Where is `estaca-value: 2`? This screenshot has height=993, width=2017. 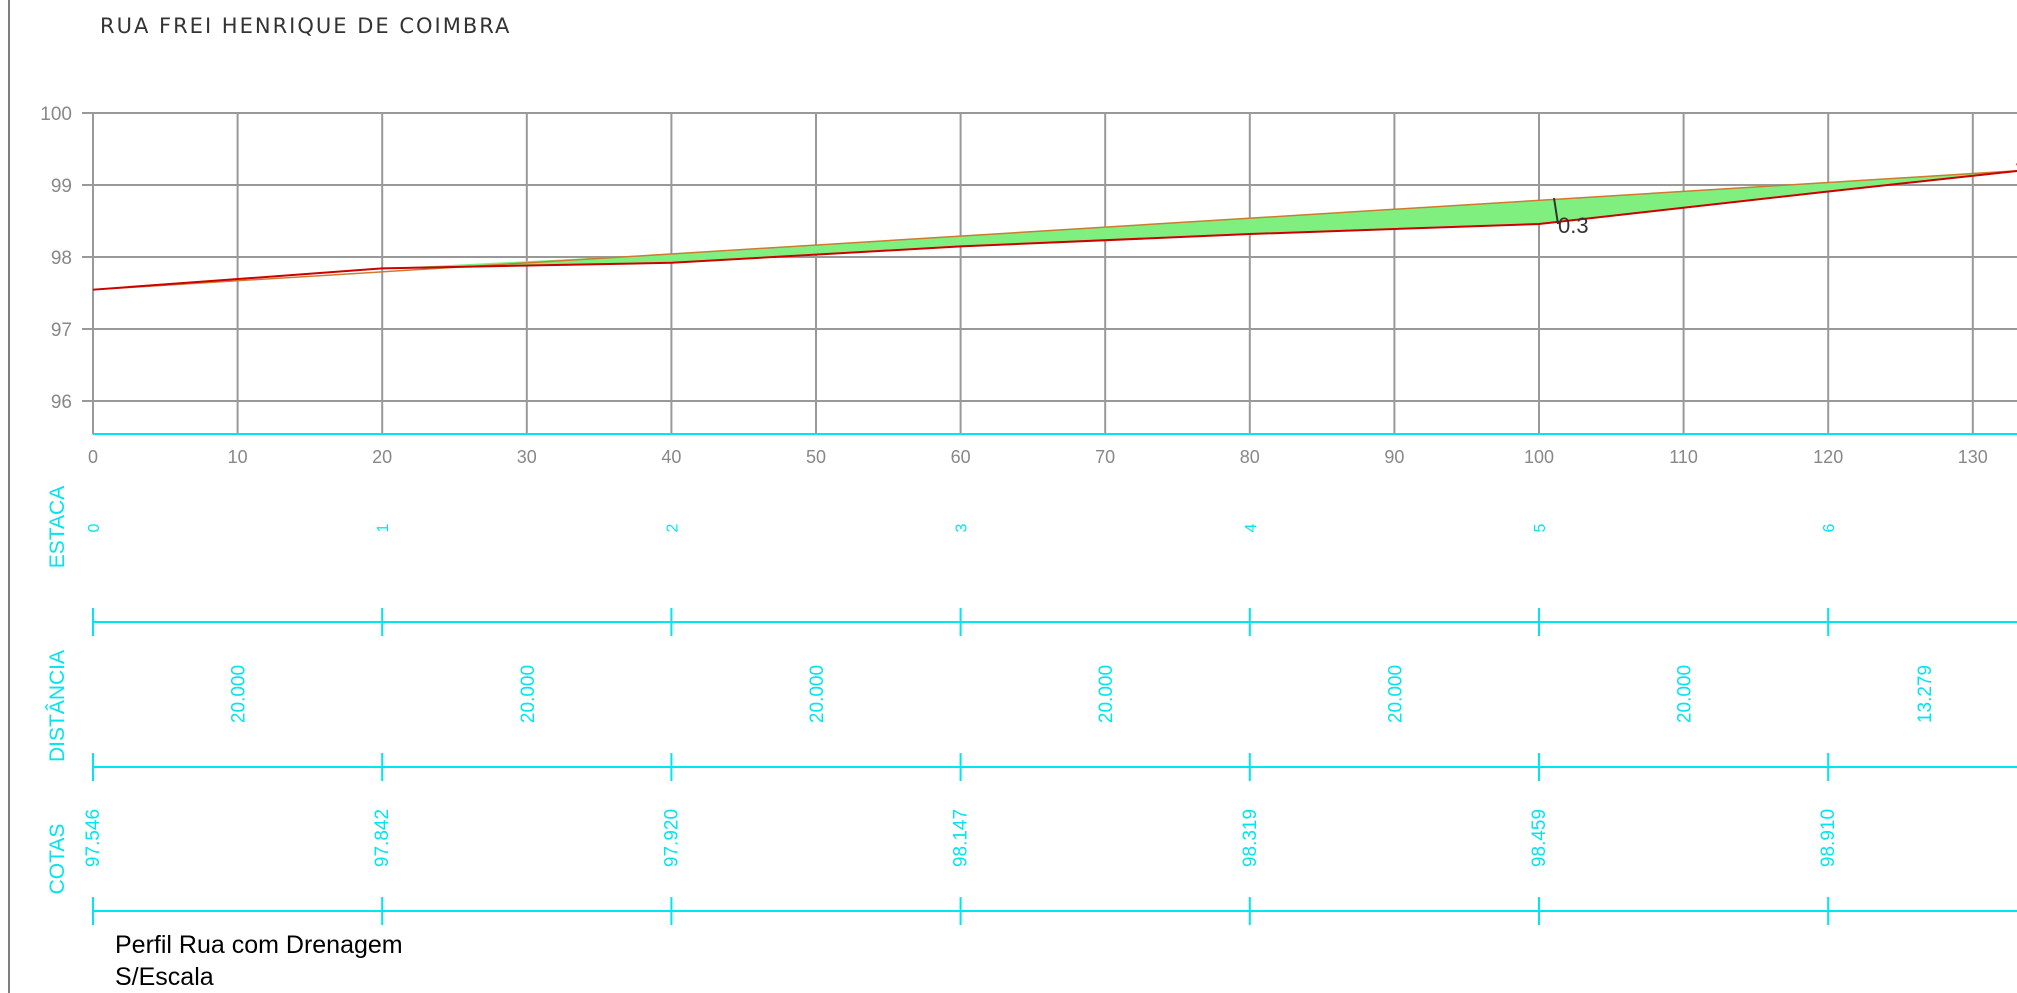 estaca-value: 2 is located at coordinates (672, 527).